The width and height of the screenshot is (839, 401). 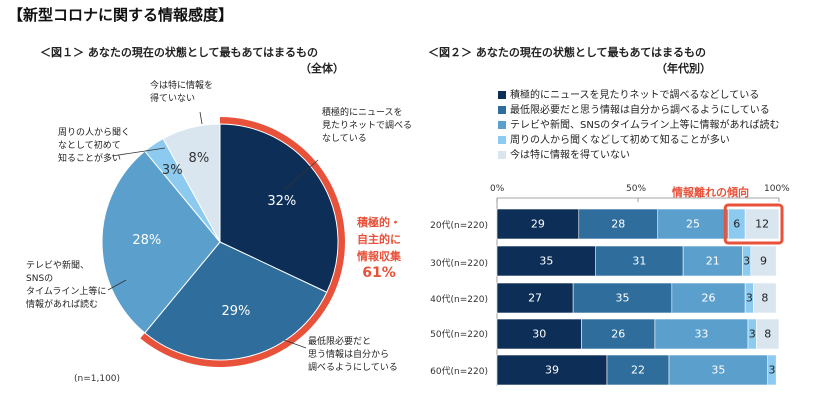 I want to click on callout-minimum-info: 最低限必要だと 思う情報は自分から 調べるようにしている, so click(x=353, y=355).